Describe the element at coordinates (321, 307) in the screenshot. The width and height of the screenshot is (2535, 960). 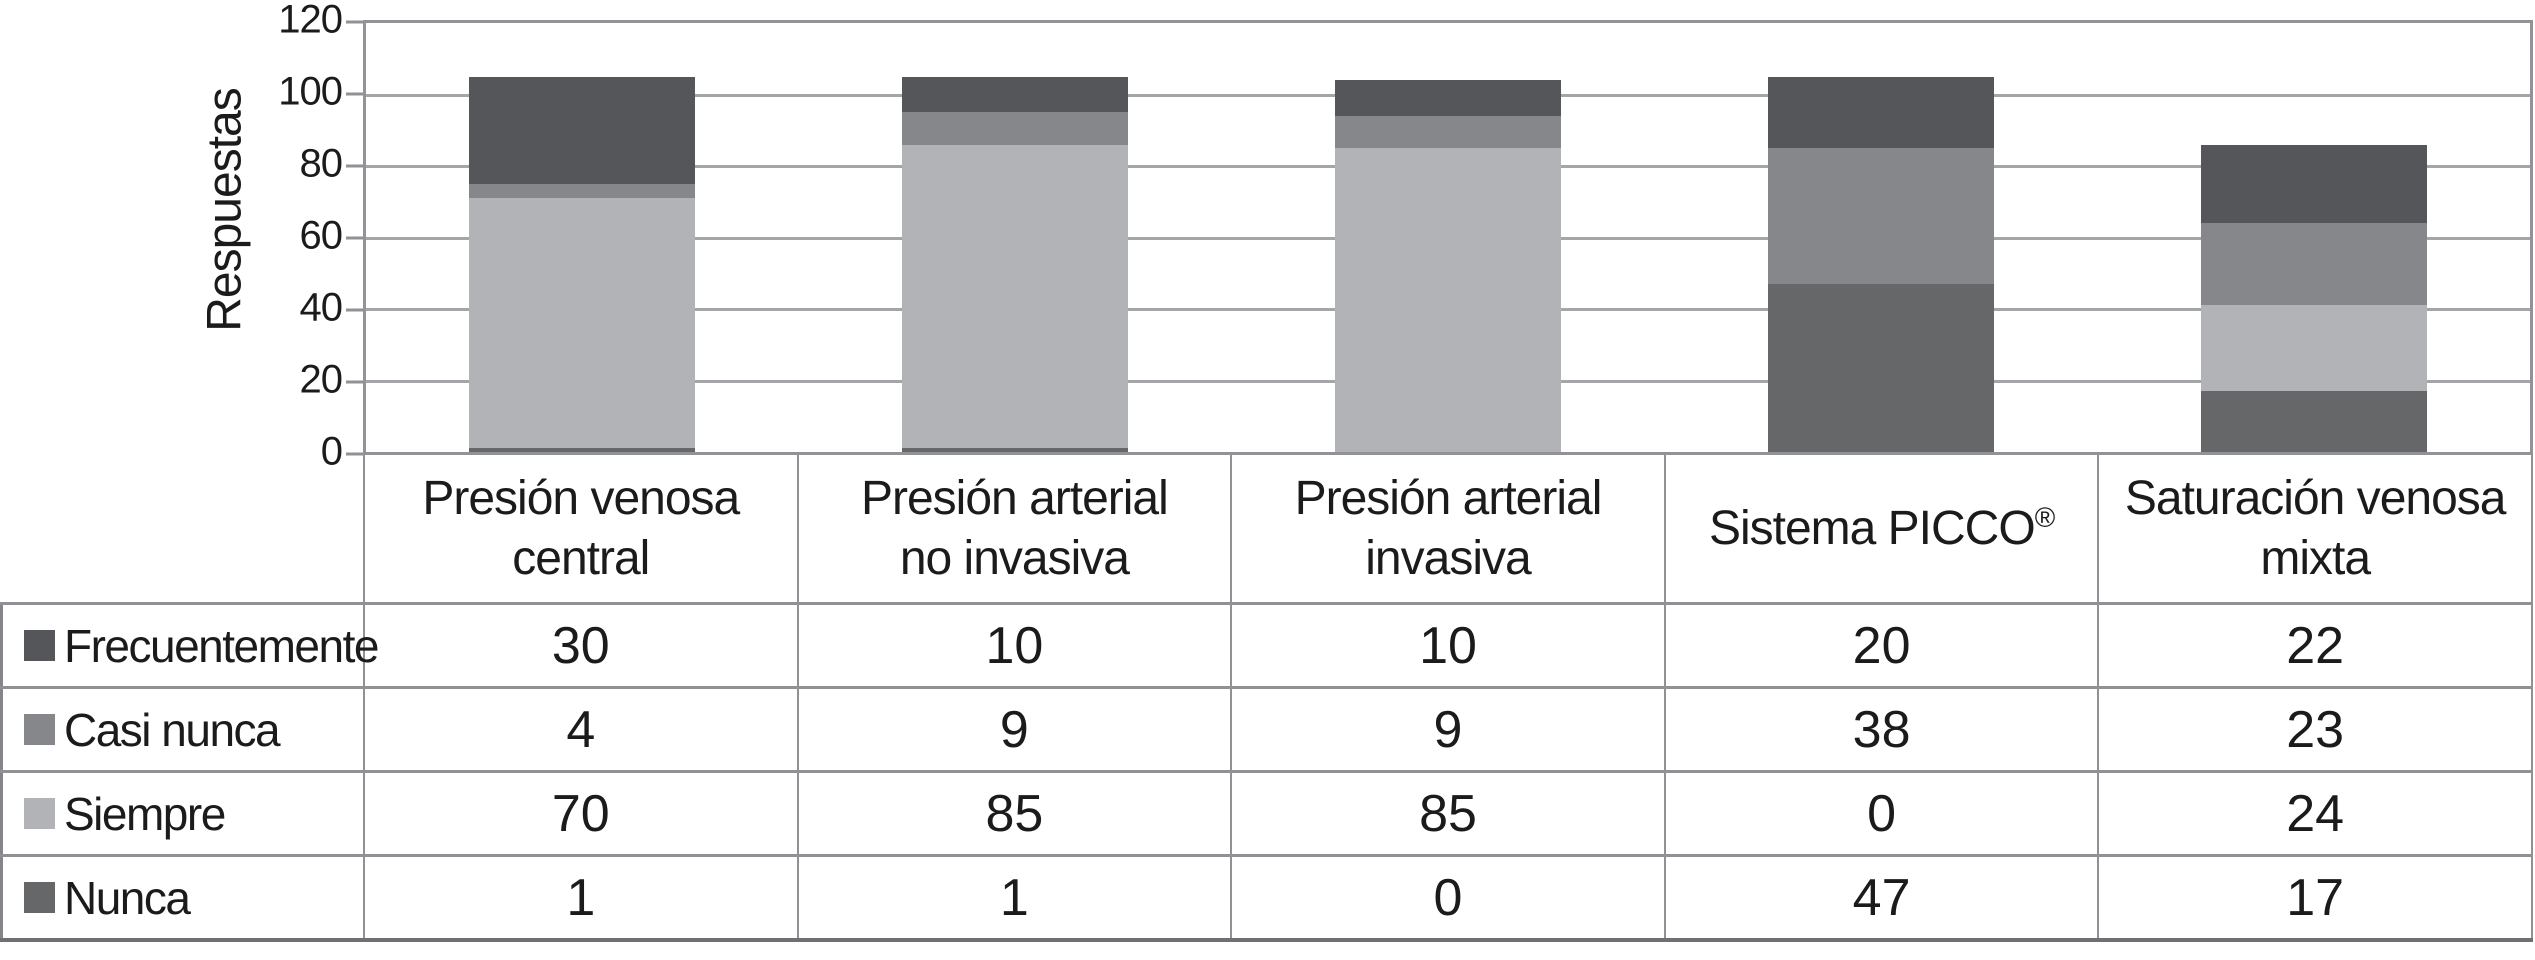
I see `y-axis-tick-label: 40` at that location.